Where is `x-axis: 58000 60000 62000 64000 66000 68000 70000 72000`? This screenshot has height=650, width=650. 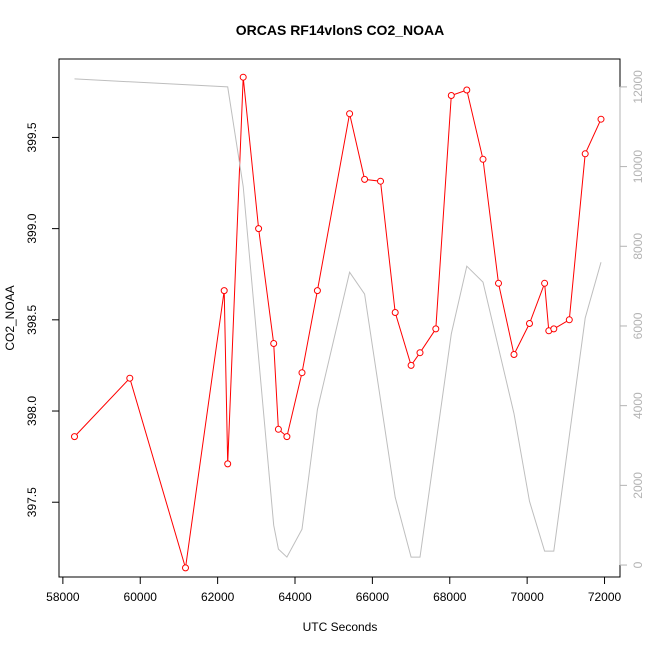 x-axis: 58000 60000 62000 64000 66000 68000 70000 72000 is located at coordinates (334, 590).